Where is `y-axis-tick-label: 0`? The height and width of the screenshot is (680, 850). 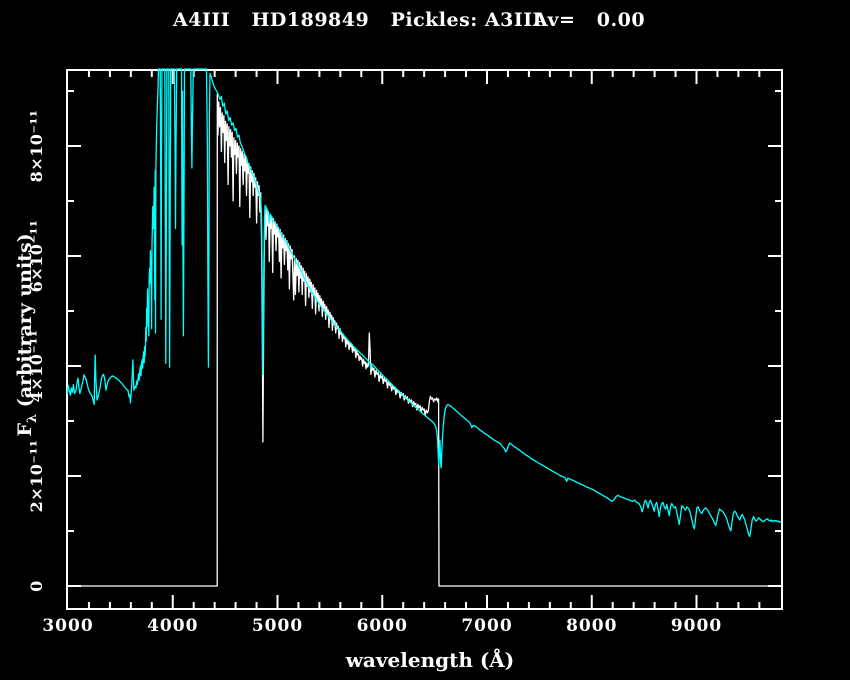 y-axis-tick-label: 0 is located at coordinates (36, 586).